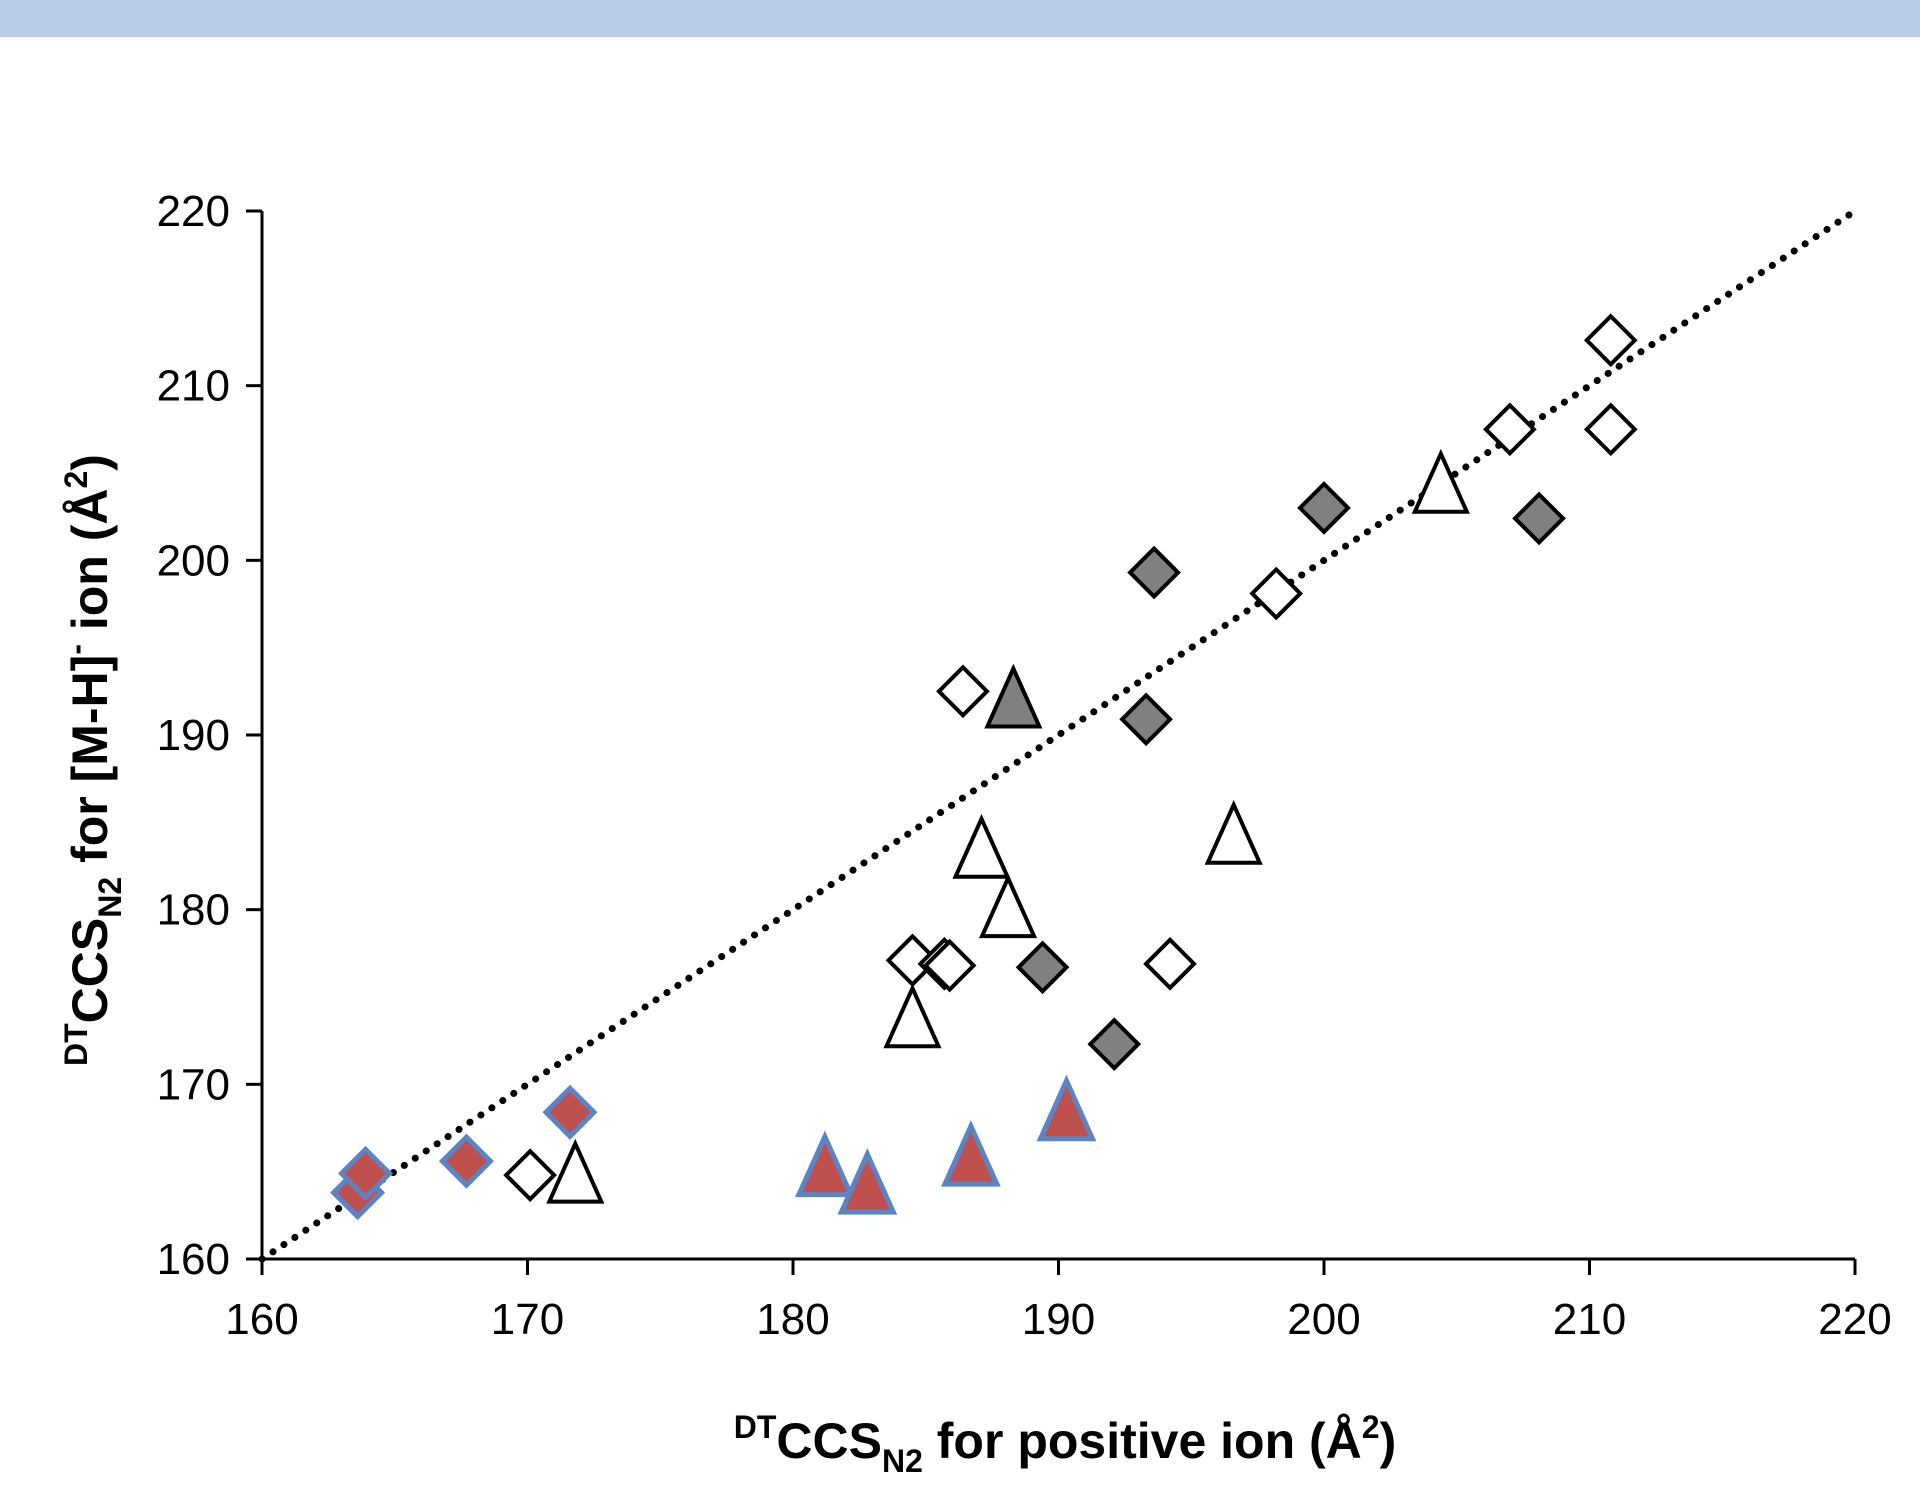 This screenshot has height=1511, width=1920. I want to click on x-tick-label: 190, so click(1058, 1319).